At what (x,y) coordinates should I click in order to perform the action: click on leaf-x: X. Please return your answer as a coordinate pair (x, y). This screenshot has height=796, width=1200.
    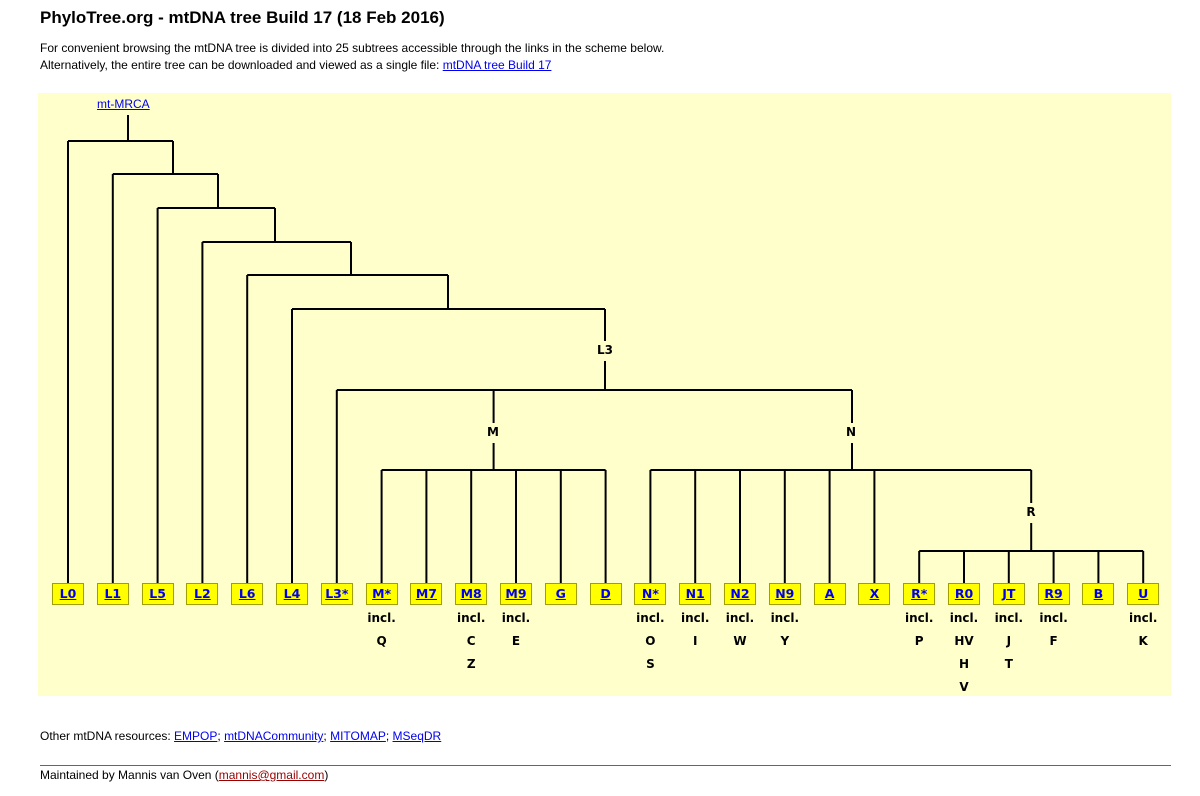
    Looking at the image, I should click on (874, 594).